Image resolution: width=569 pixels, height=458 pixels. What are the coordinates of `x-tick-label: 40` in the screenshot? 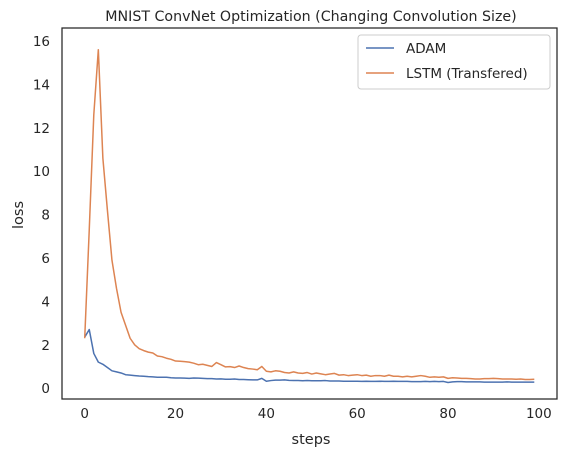 It's located at (266, 414).